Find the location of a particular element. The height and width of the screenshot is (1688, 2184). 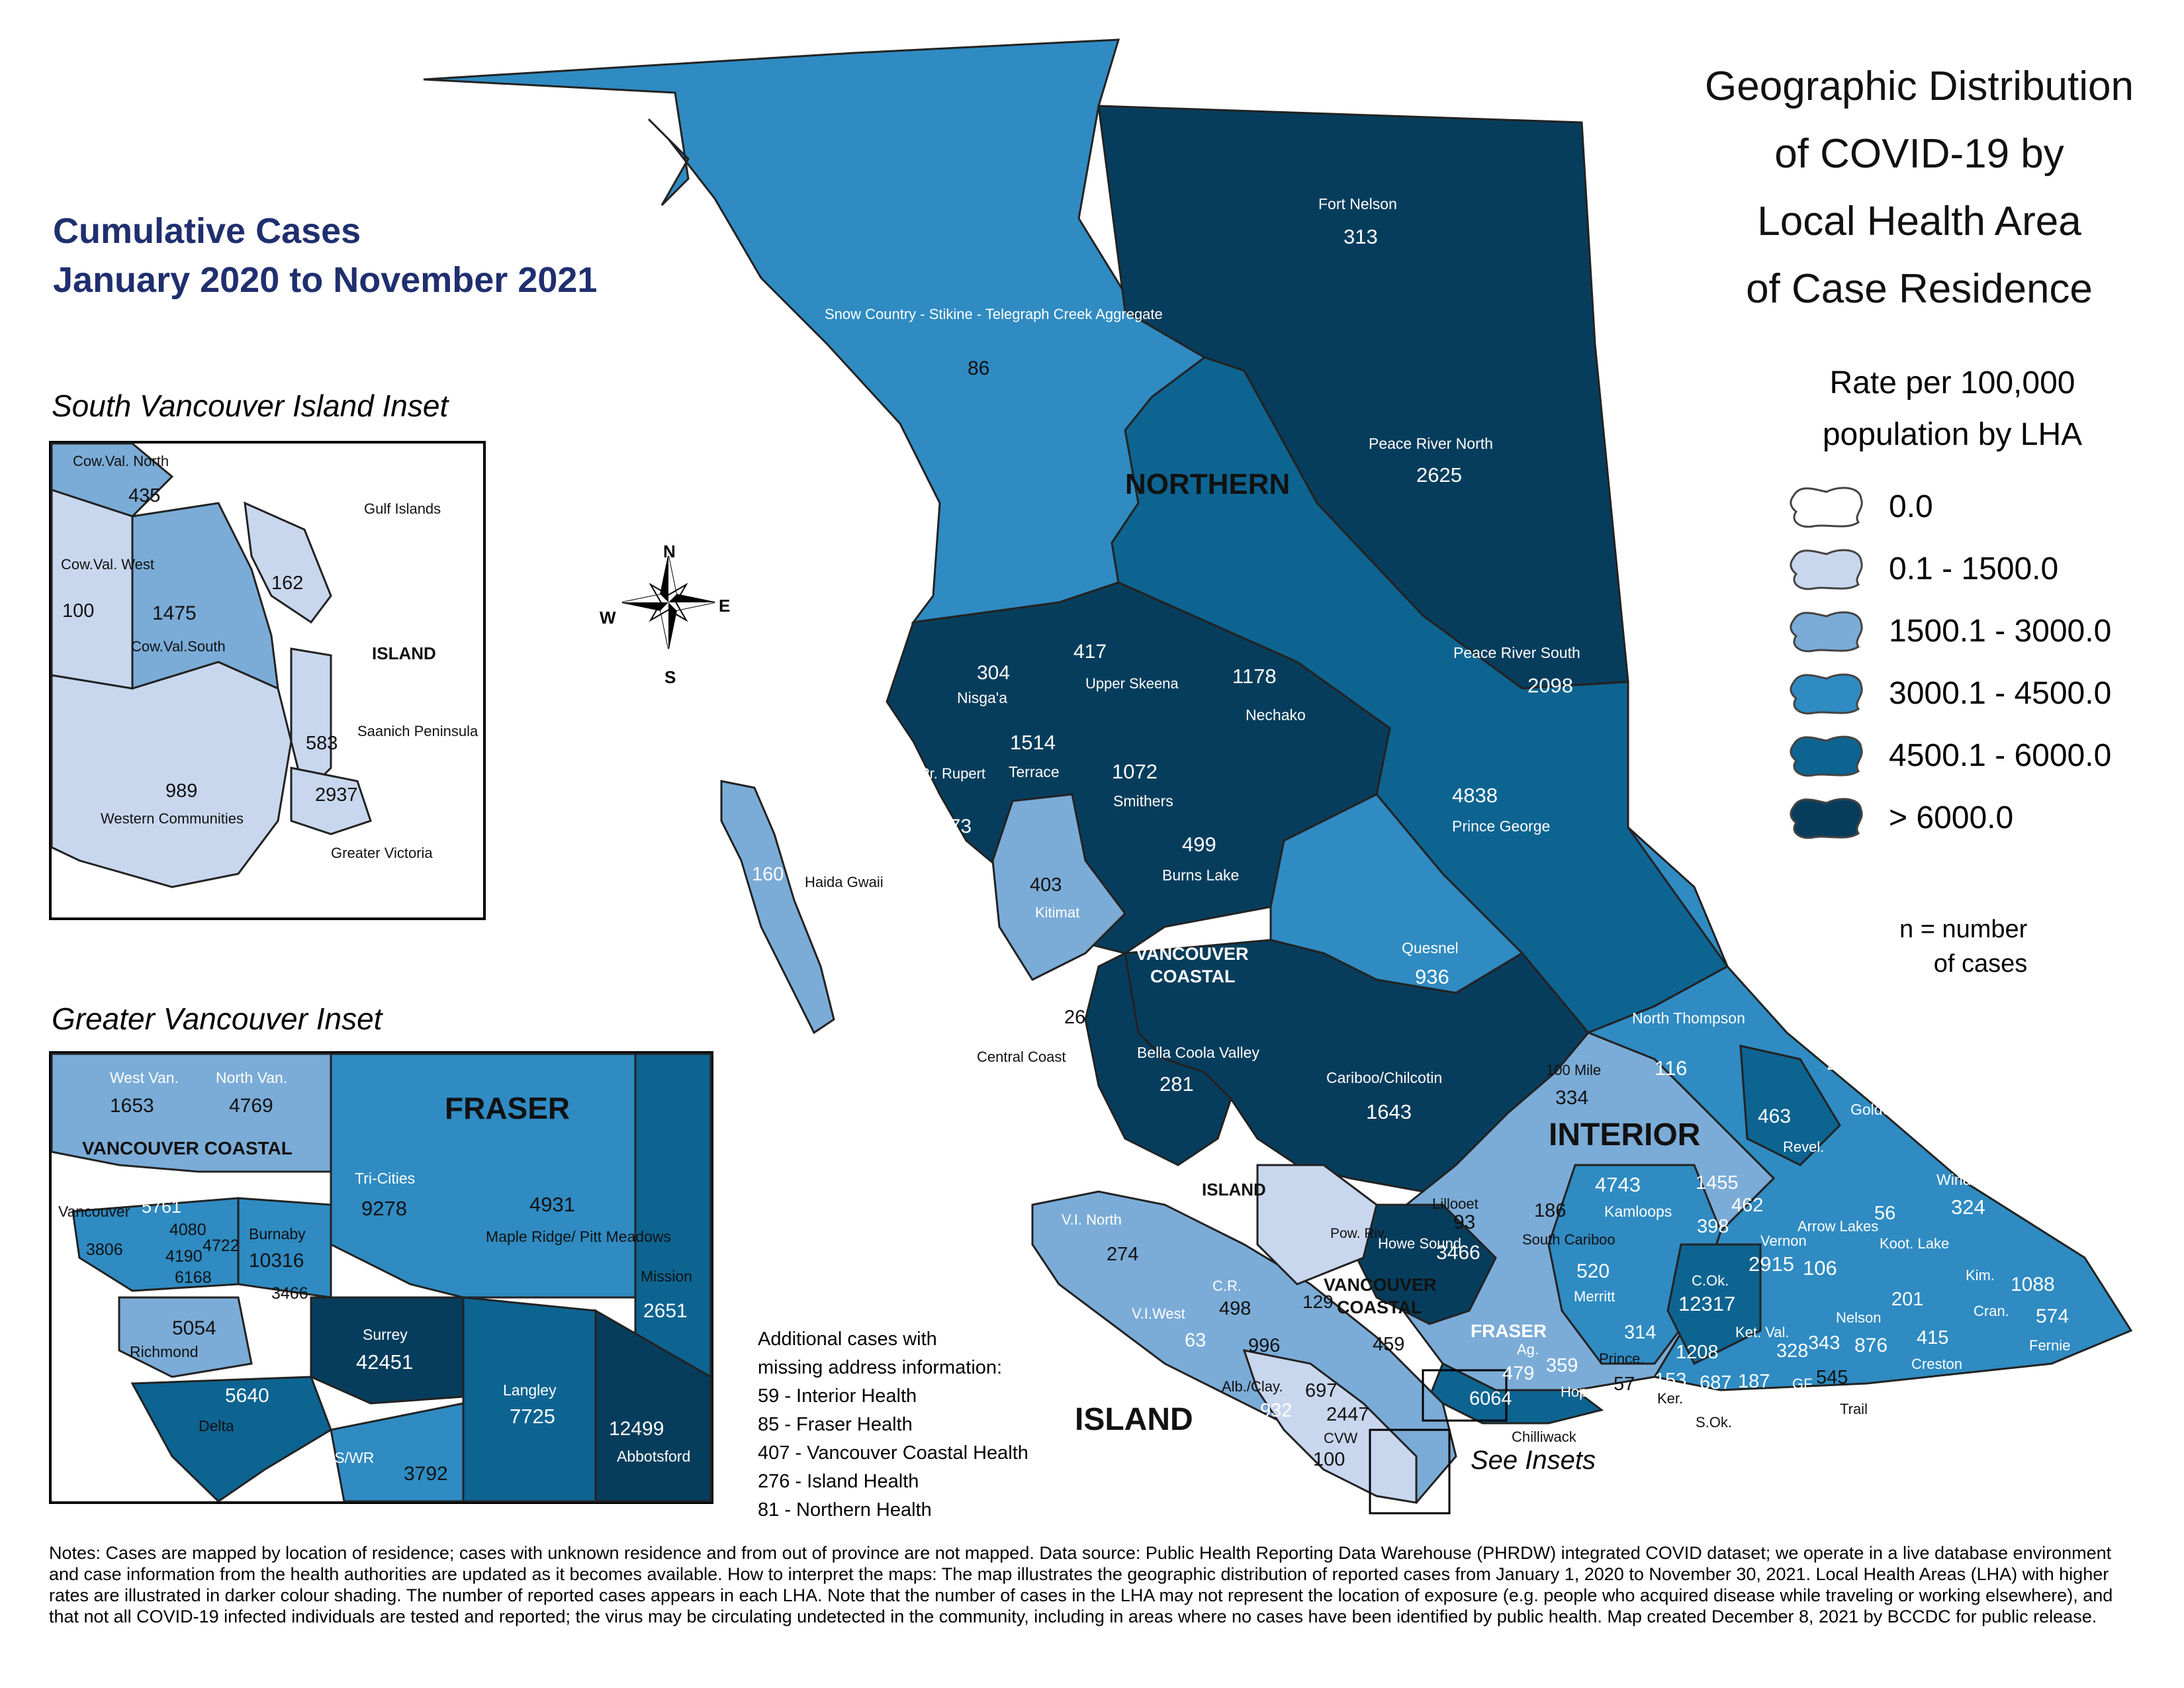

lha-label-arrow-lakes: Arrow Lakes is located at coordinates (1837, 1226).